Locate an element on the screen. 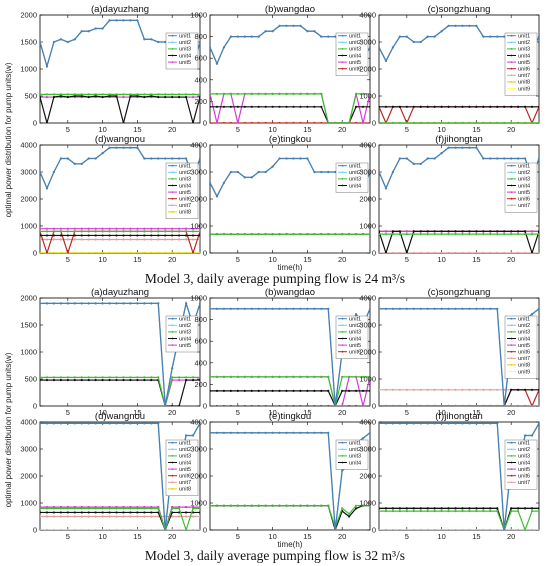 Image resolution: width=550 pixels, height=566 pixels. legend-box is located at coordinates (521, 187).